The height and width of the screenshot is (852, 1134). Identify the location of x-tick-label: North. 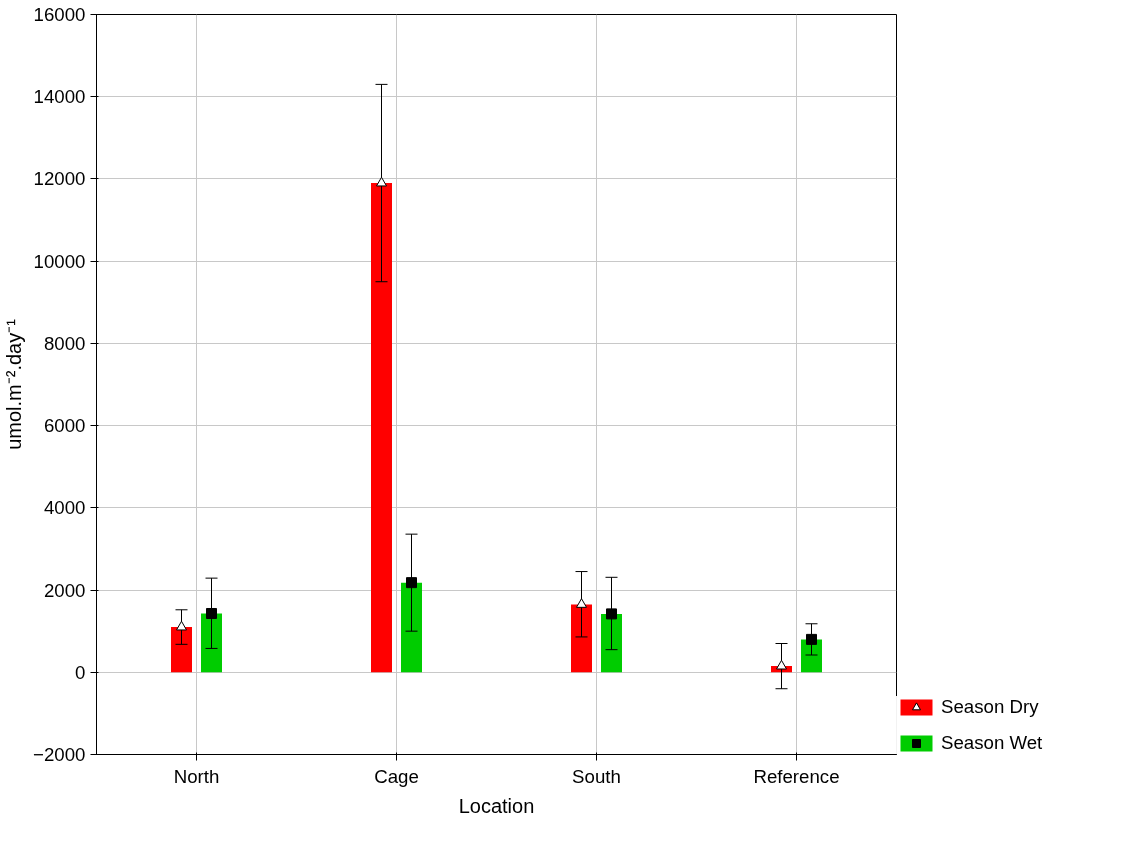
(196, 776).